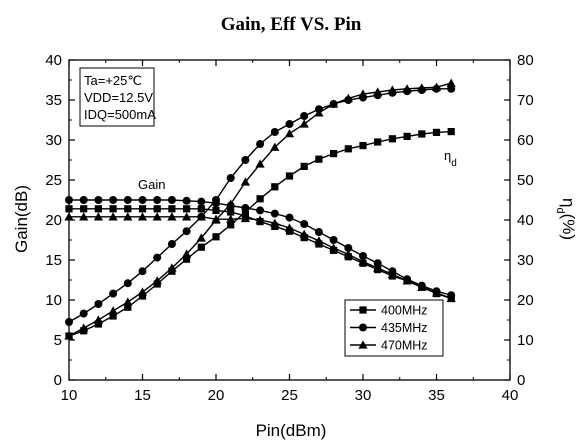 The height and width of the screenshot is (446, 583). Describe the element at coordinates (53, 220) in the screenshot. I see `y-tick-label: 20` at that location.